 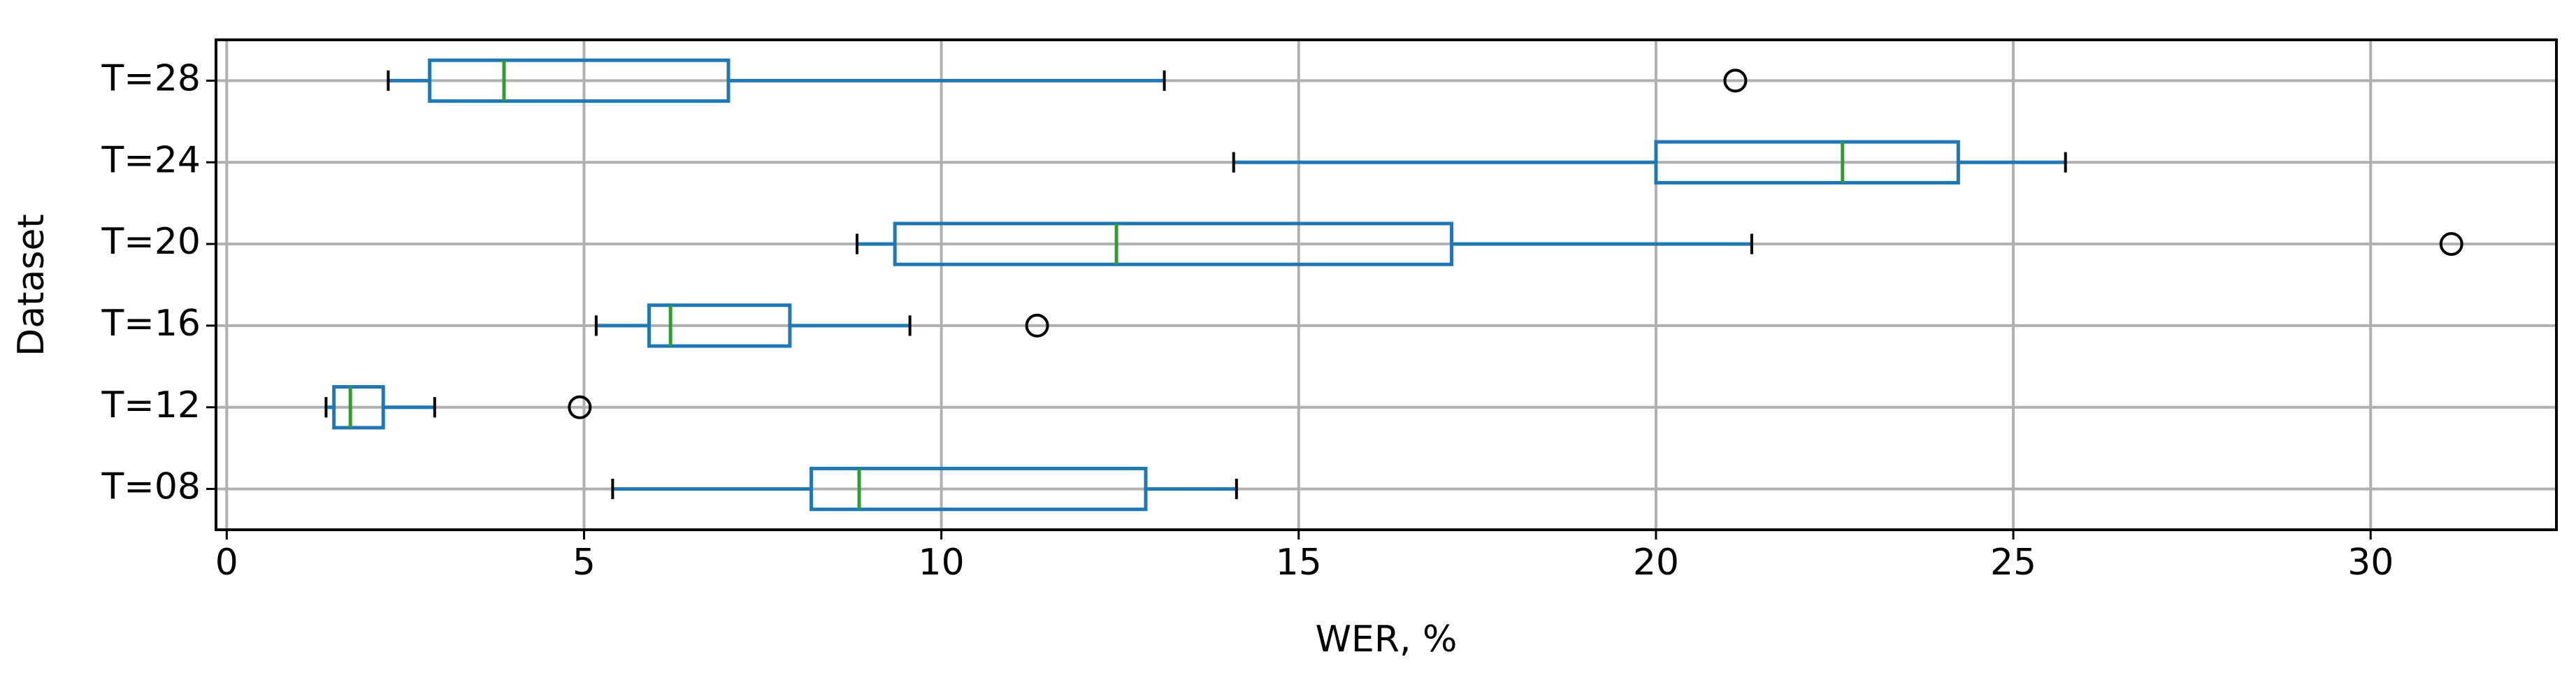 I want to click on x-tick-label: 30, so click(x=2370, y=563).